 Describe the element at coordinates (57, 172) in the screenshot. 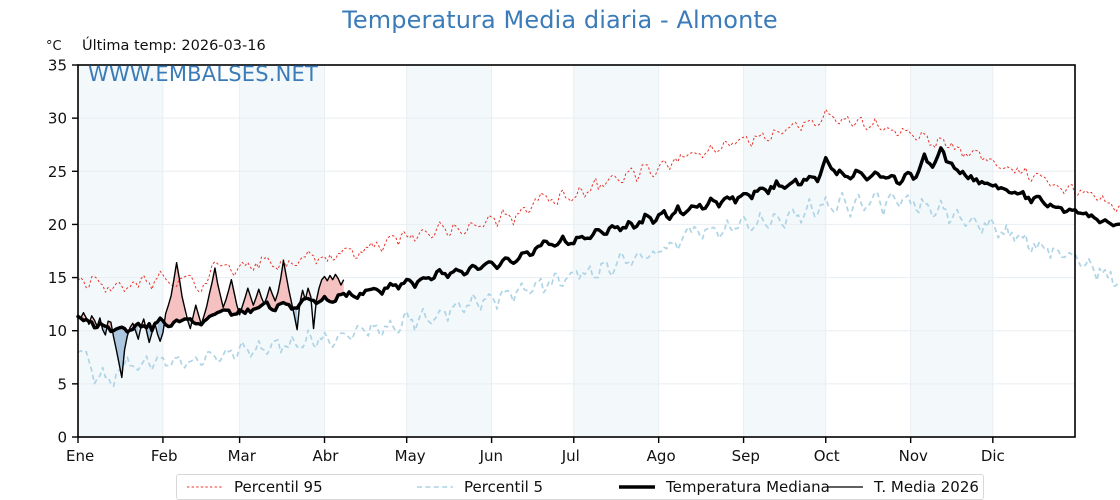

I see `y-tick-label: 25` at that location.